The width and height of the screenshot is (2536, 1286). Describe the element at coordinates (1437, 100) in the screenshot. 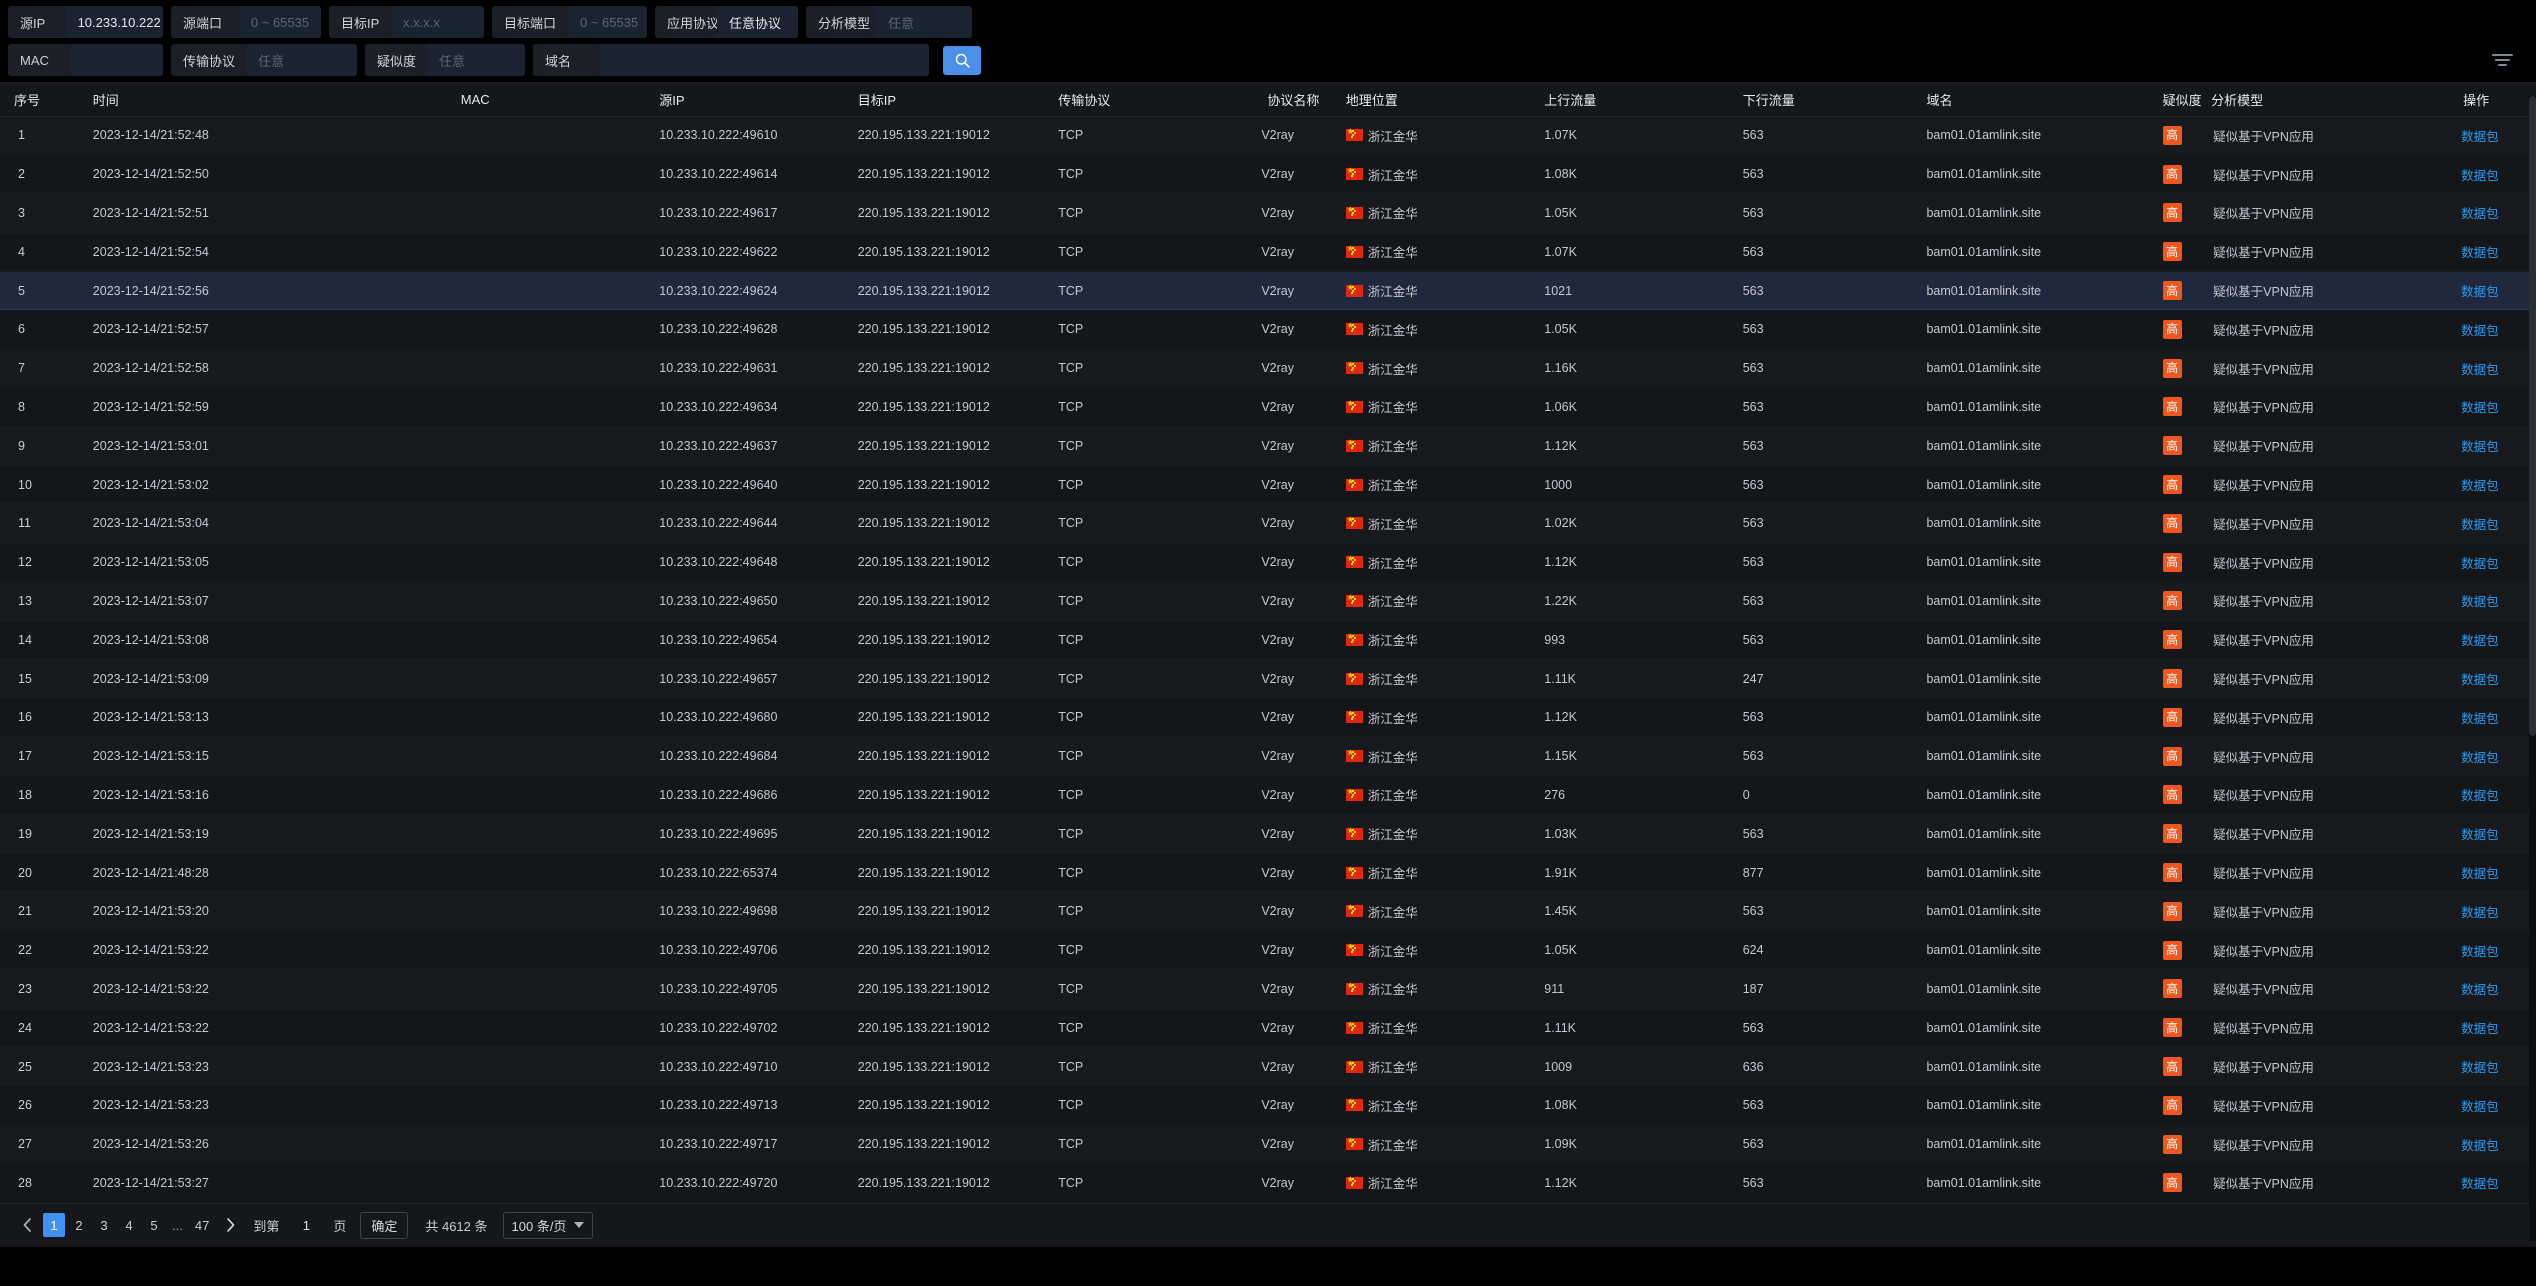

I see `column-header-geo: 地理位置` at that location.